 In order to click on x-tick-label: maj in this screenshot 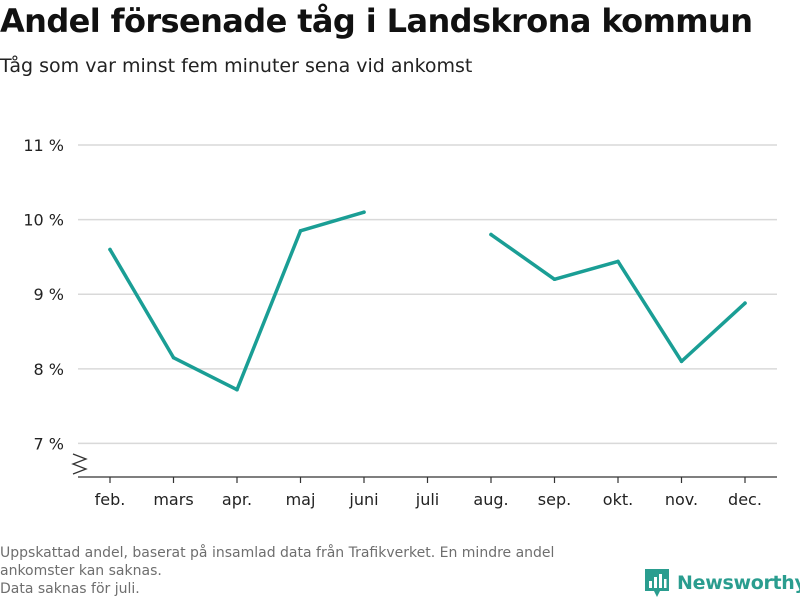, I will do `click(301, 499)`.